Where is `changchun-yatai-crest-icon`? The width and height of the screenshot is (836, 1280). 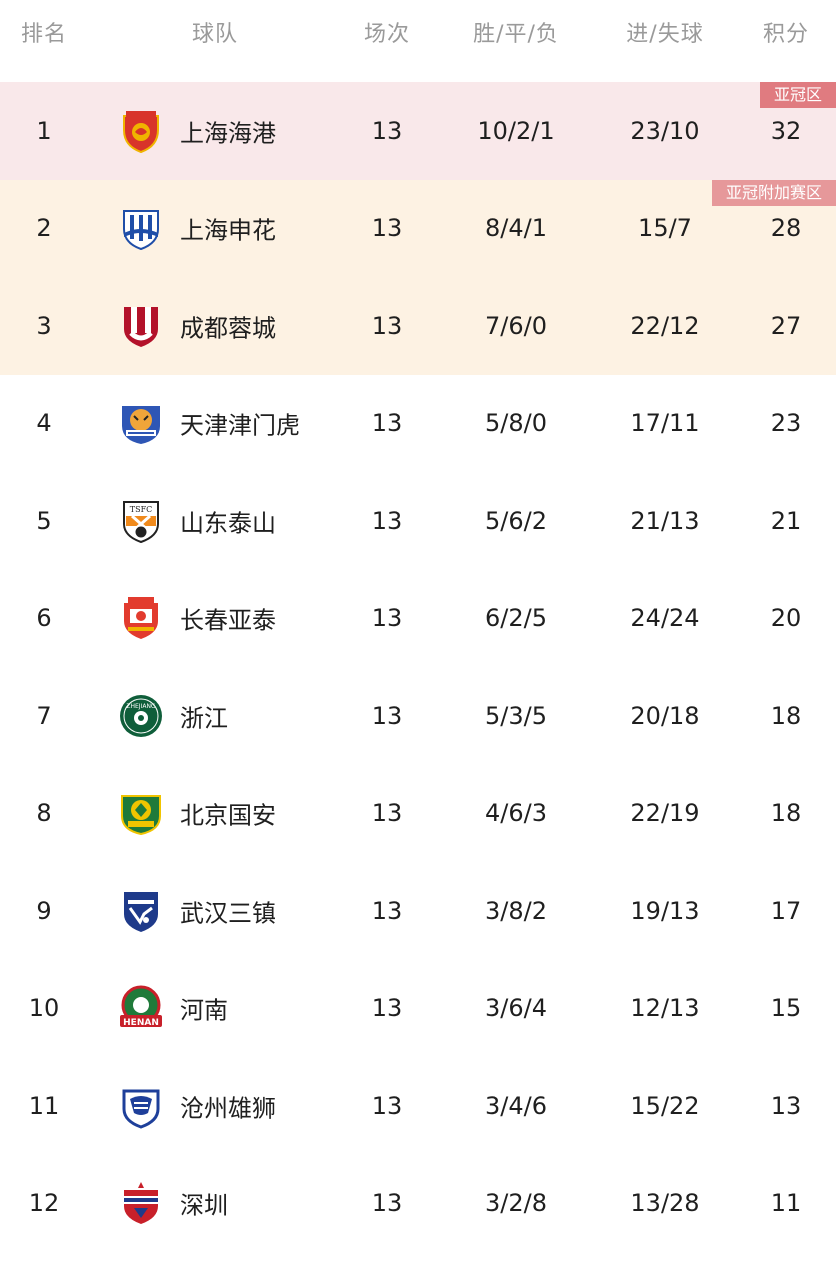
changchun-yatai-crest-icon is located at coordinates (141, 618).